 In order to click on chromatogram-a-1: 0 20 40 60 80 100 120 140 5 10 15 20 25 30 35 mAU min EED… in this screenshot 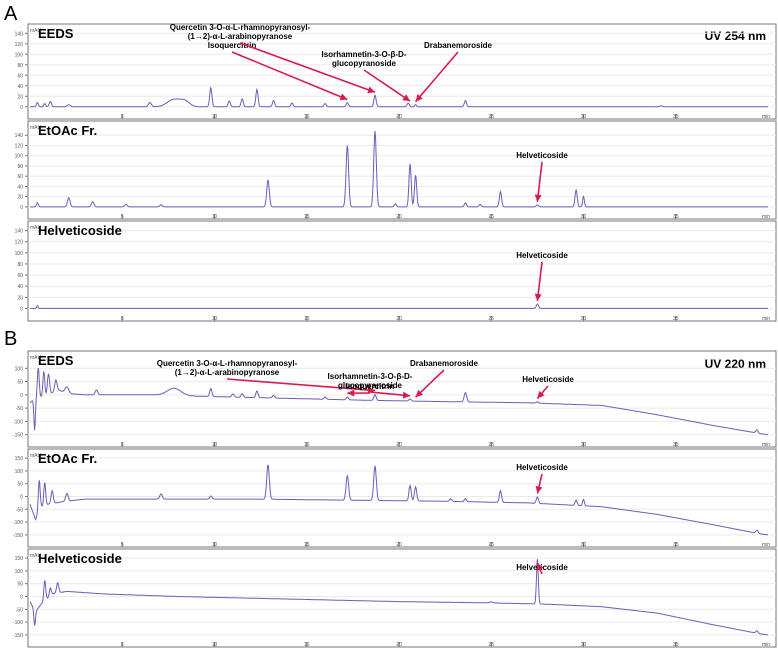, I will do `click(396, 71)`.